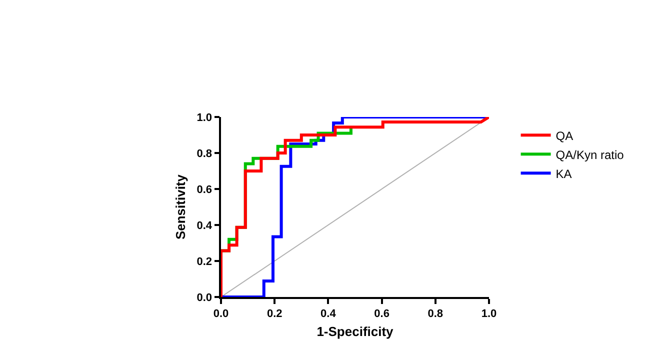 The image size is (669, 346). Describe the element at coordinates (590, 155) in the screenshot. I see `legend-label: QA/Kyn ratio` at that location.